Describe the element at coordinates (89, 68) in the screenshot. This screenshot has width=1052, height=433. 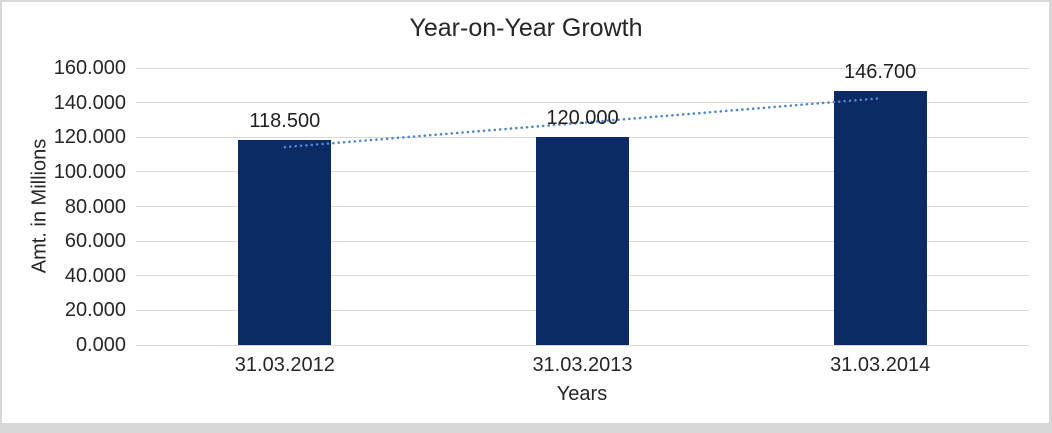
I see `y-axis-tick-label: 160.000` at that location.